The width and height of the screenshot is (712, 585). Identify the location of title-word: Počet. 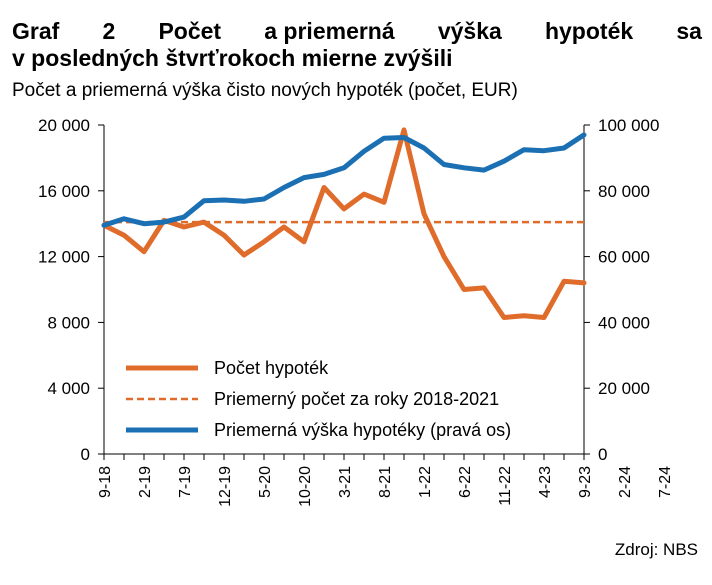
(190, 31).